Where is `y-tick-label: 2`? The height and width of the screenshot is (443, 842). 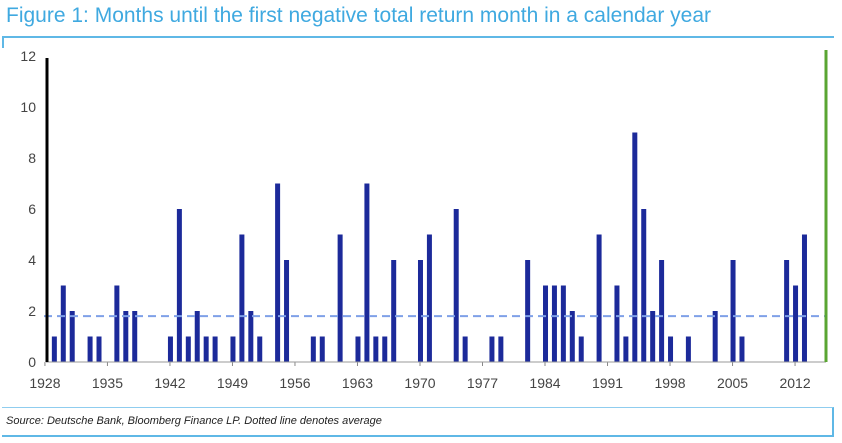
y-tick-label: 2 is located at coordinates (32, 311).